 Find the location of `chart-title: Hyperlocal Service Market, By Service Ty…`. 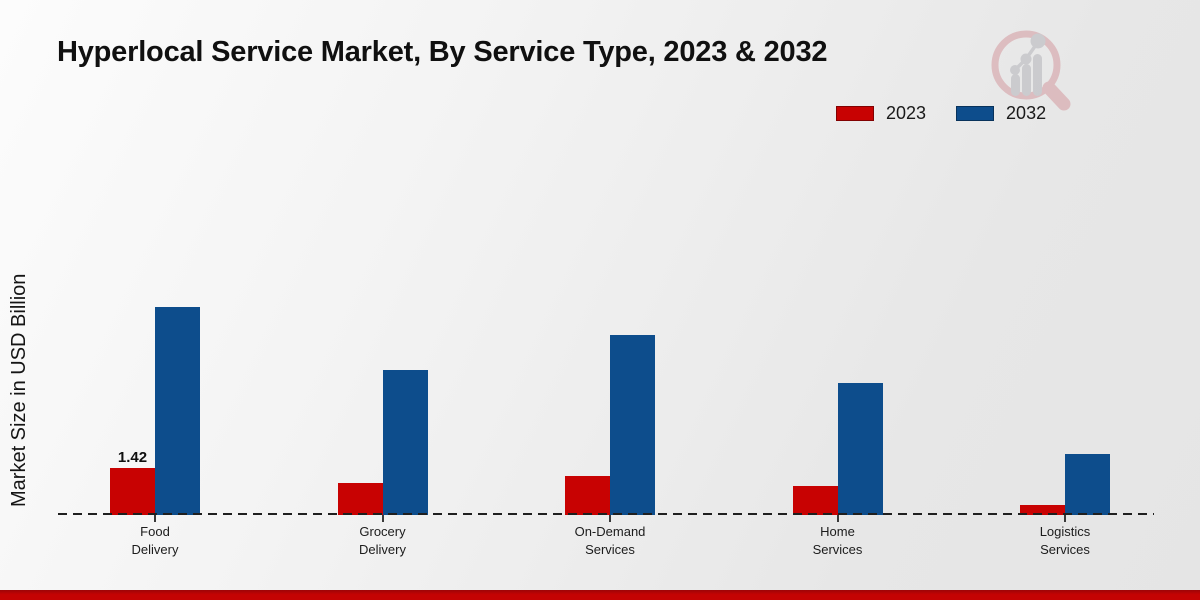

chart-title: Hyperlocal Service Market, By Service Ty… is located at coordinates (442, 52).